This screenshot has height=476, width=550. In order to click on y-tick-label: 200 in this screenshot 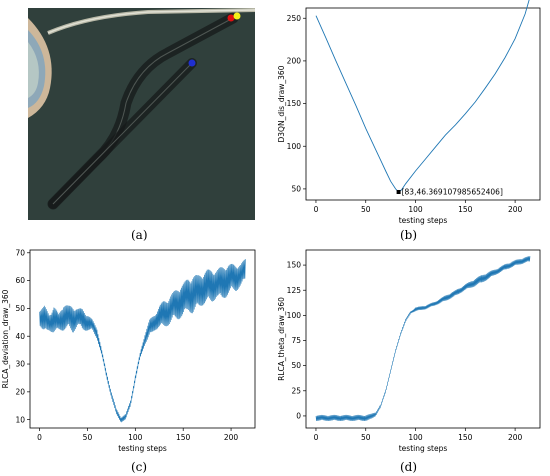, I will do `click(294, 61)`.